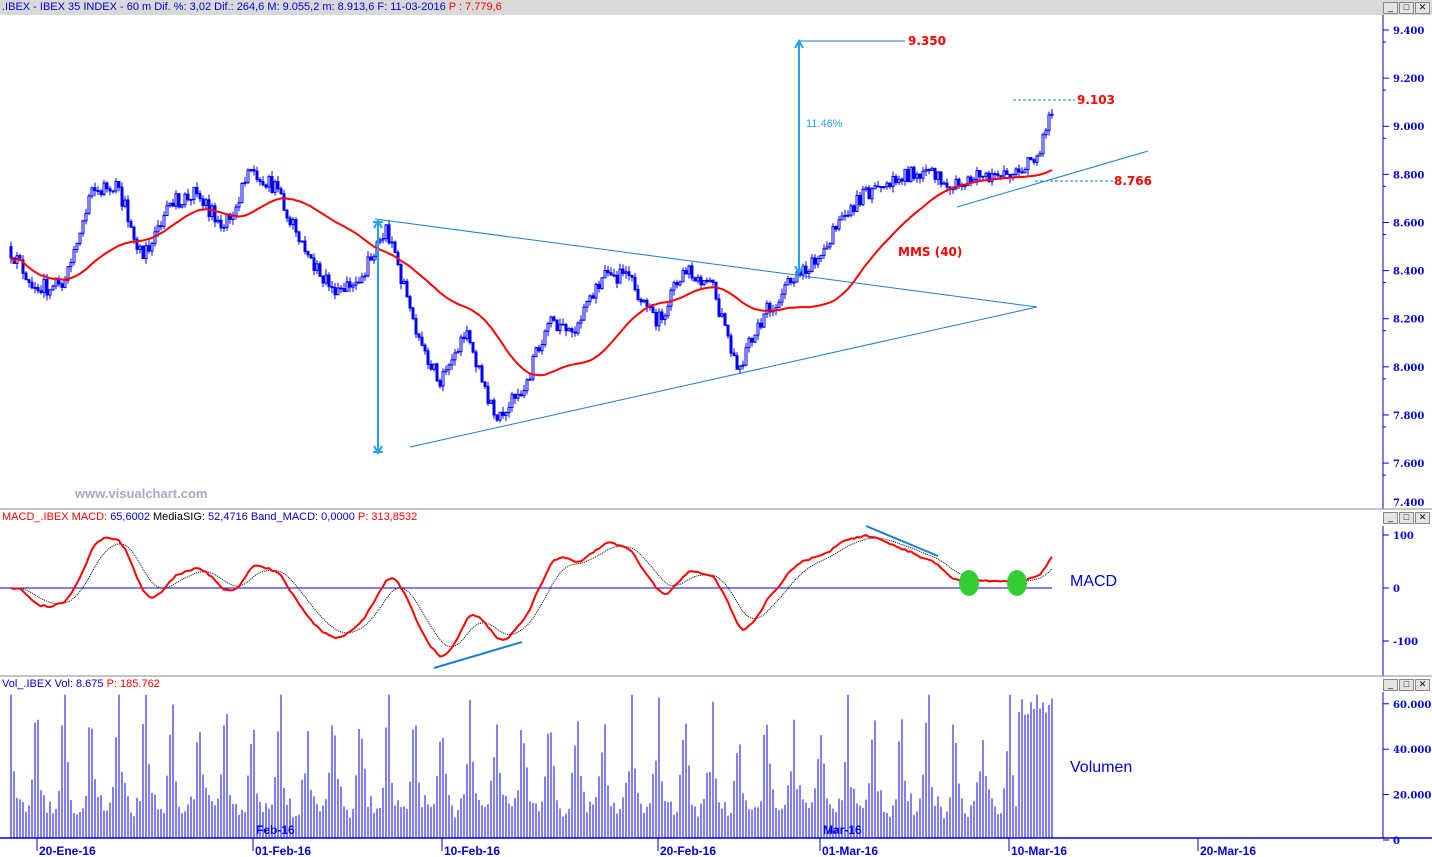  What do you see at coordinates (1228, 850) in the screenshot?
I see `time-tick-label: 20-Mar-16` at bounding box center [1228, 850].